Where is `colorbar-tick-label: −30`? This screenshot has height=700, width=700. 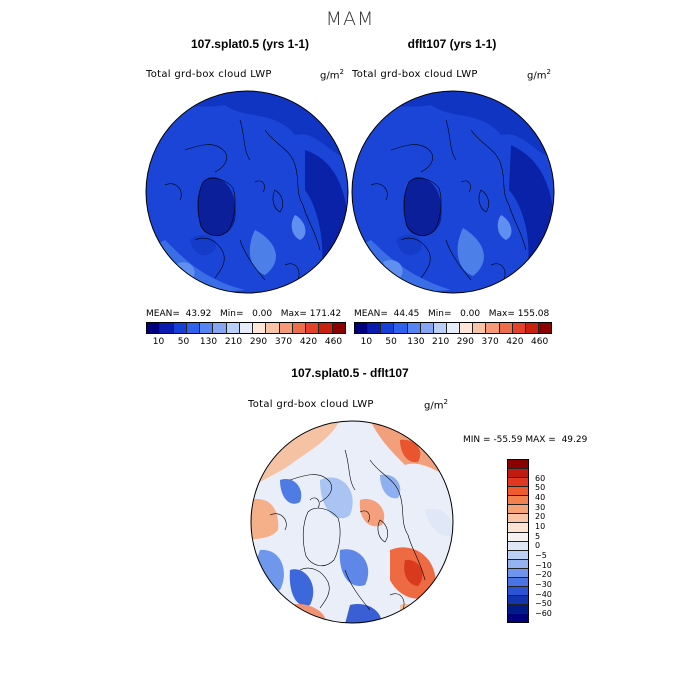
colorbar-tick-label: −30 is located at coordinates (543, 584).